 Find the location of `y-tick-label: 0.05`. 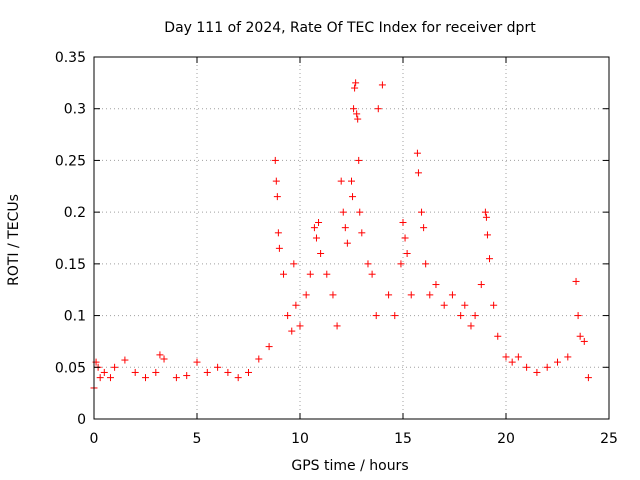

y-tick-label: 0.05 is located at coordinates (70, 368).